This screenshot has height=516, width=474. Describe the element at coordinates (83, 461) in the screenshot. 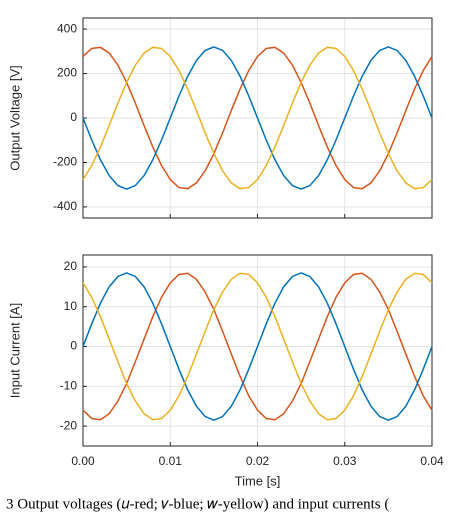

I see `x-tick-label: 0.00` at that location.